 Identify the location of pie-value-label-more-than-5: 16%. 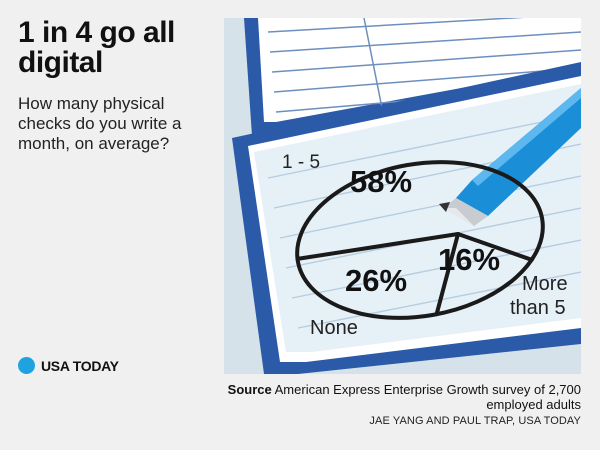
(469, 259).